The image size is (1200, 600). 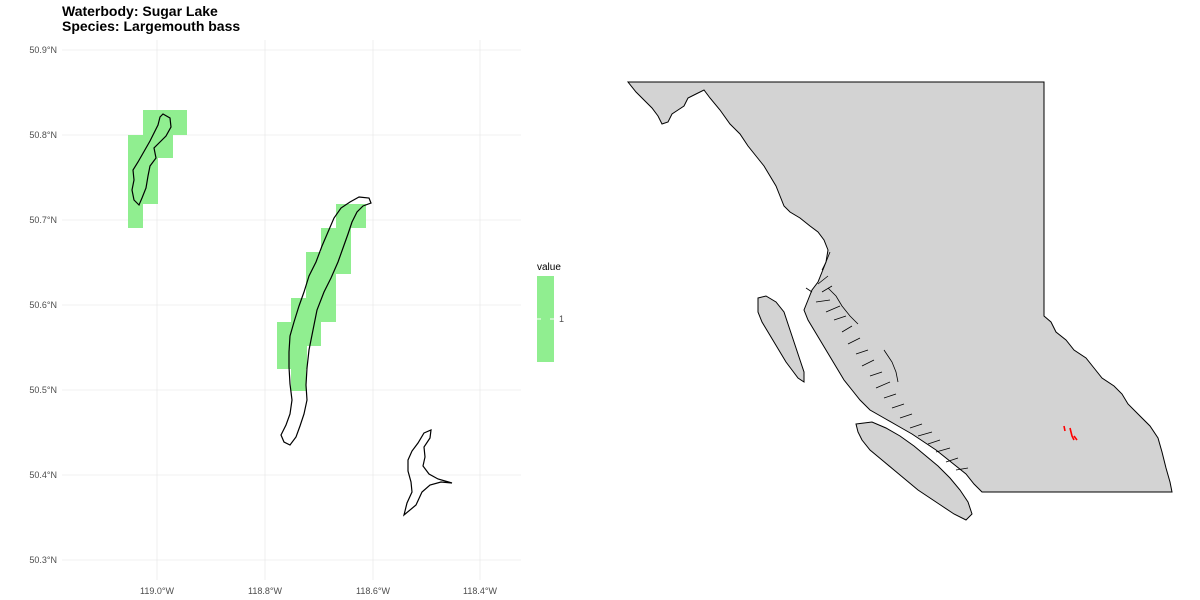 What do you see at coordinates (151, 26) in the screenshot?
I see `title-species: Species: Largemouth bass` at bounding box center [151, 26].